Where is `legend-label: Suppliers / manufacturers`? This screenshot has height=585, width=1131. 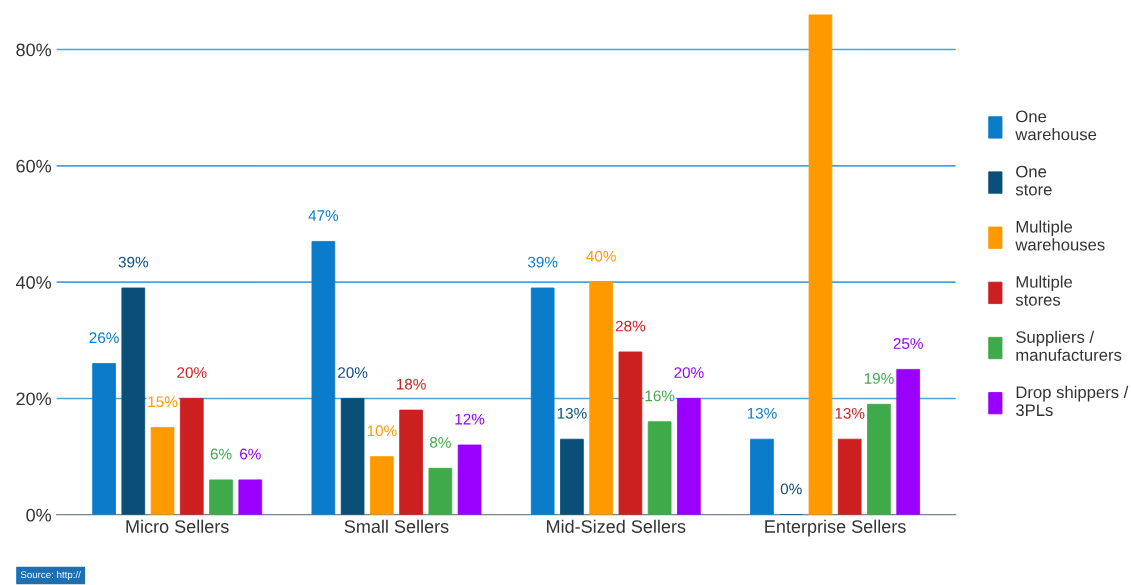
legend-label: Suppliers / manufacturers is located at coordinates (1069, 345).